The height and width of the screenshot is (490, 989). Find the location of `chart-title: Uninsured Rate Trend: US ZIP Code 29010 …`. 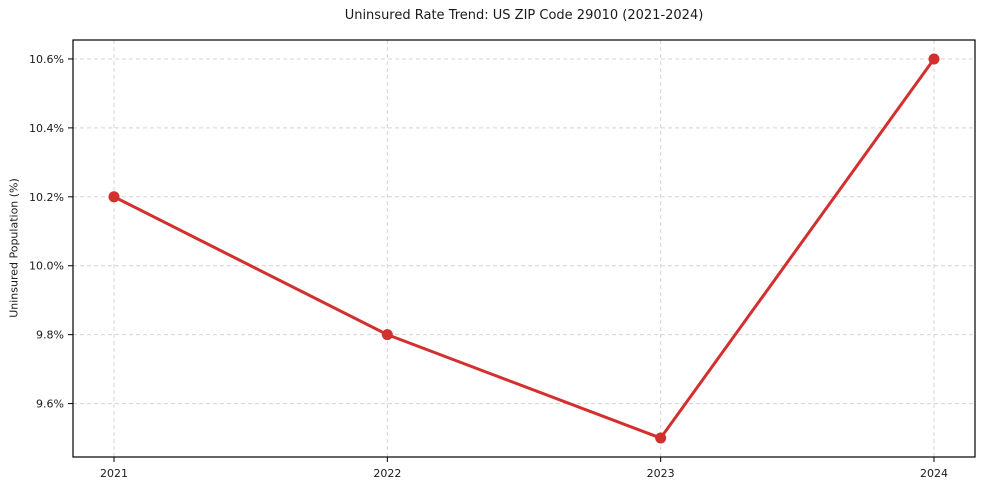

chart-title: Uninsured Rate Trend: US ZIP Code 29010 … is located at coordinates (524, 15).